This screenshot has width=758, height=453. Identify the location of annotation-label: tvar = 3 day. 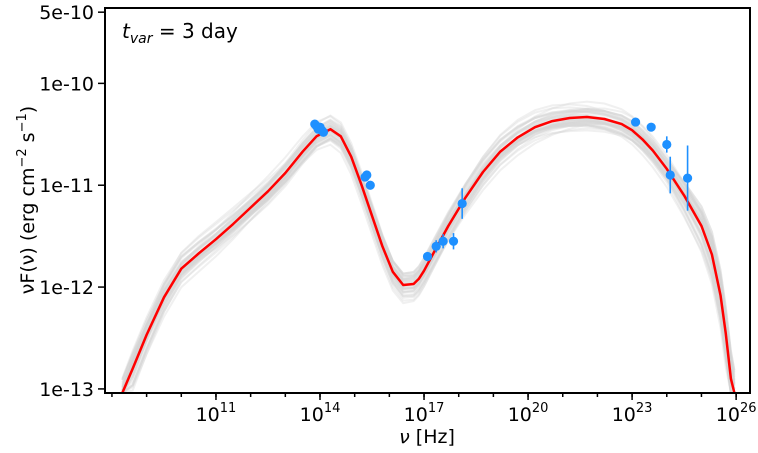
(180, 33).